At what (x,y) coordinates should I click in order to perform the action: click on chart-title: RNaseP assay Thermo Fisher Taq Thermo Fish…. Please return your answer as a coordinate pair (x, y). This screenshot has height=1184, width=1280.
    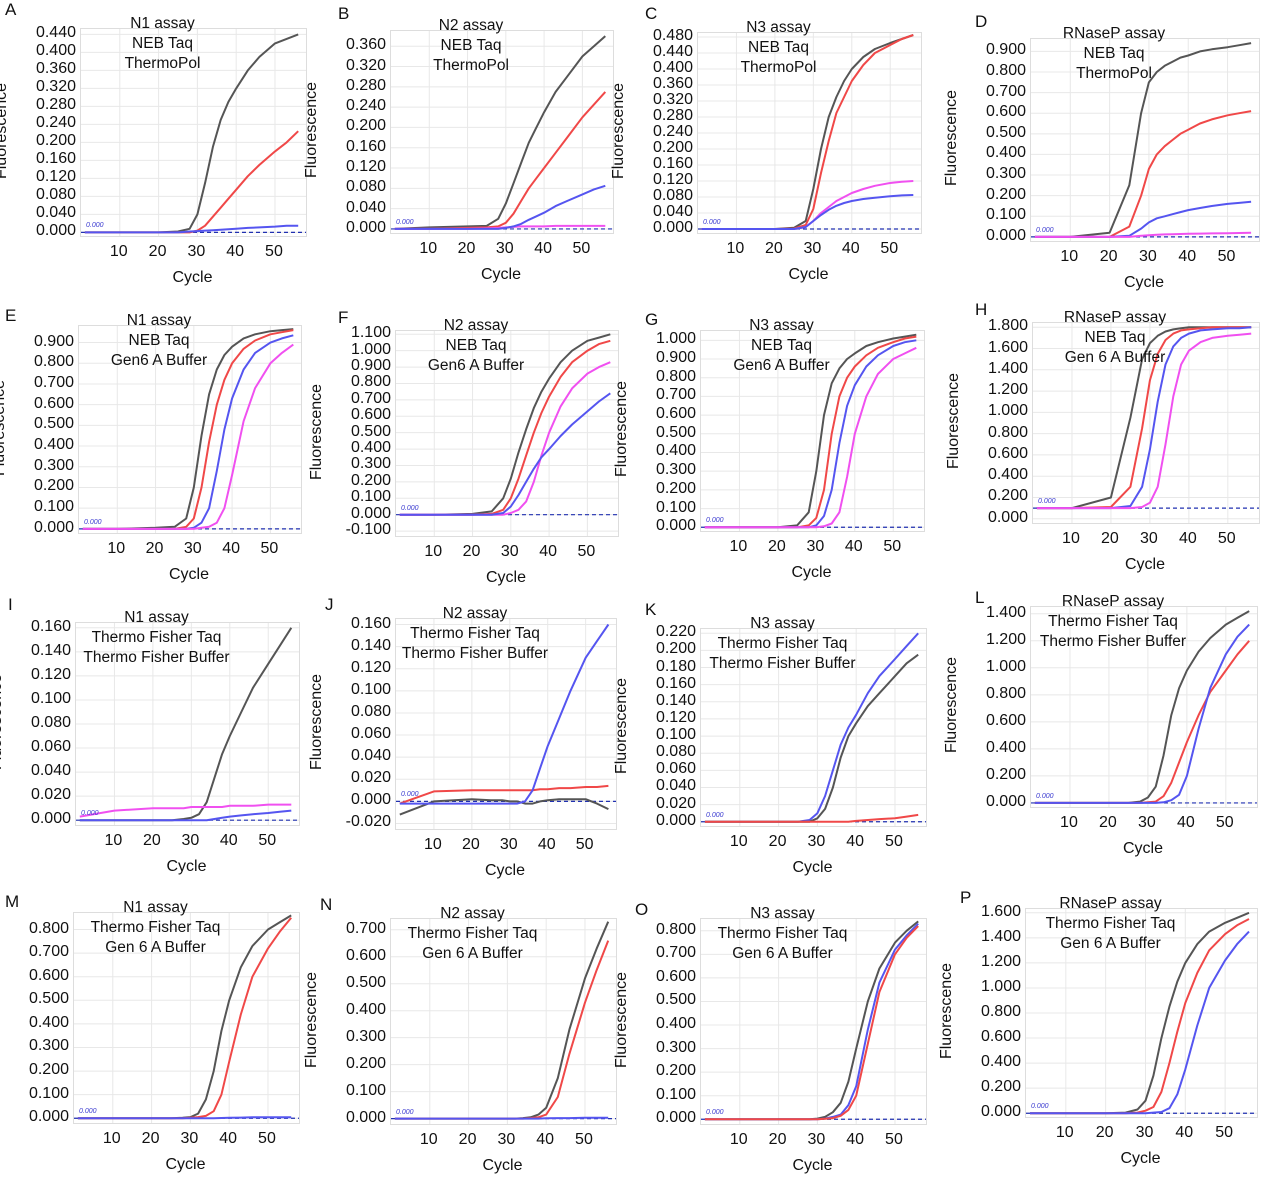
    Looking at the image, I should click on (1113, 622).